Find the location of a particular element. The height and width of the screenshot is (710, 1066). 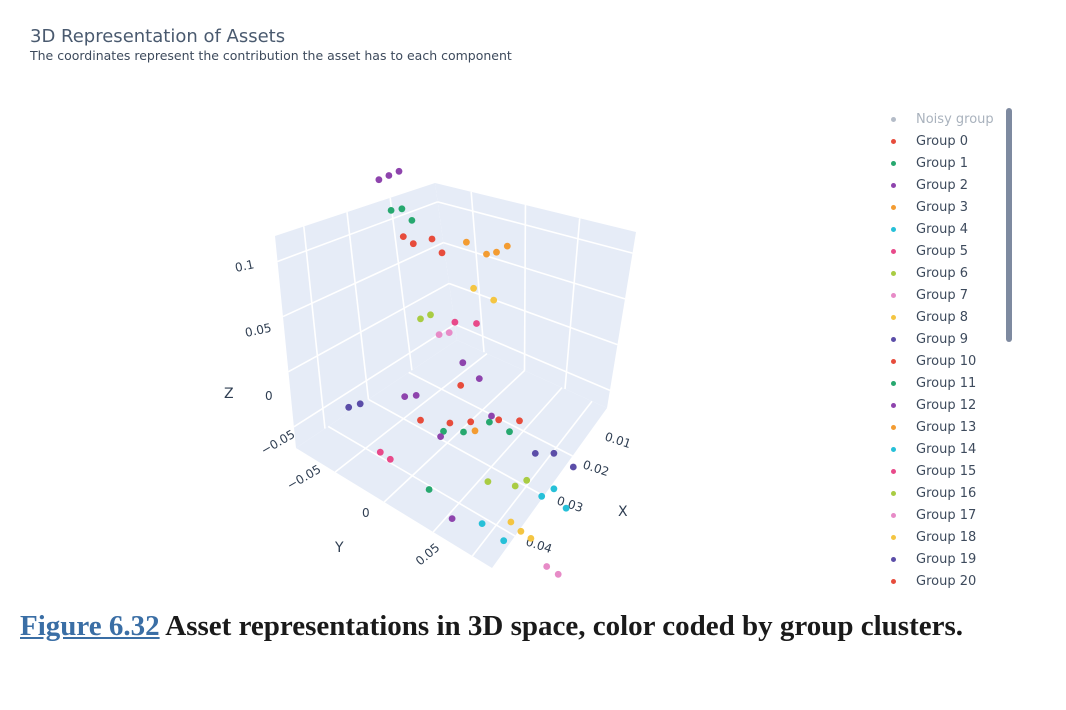

z-tick-label: 0.05 is located at coordinates (258, 330).